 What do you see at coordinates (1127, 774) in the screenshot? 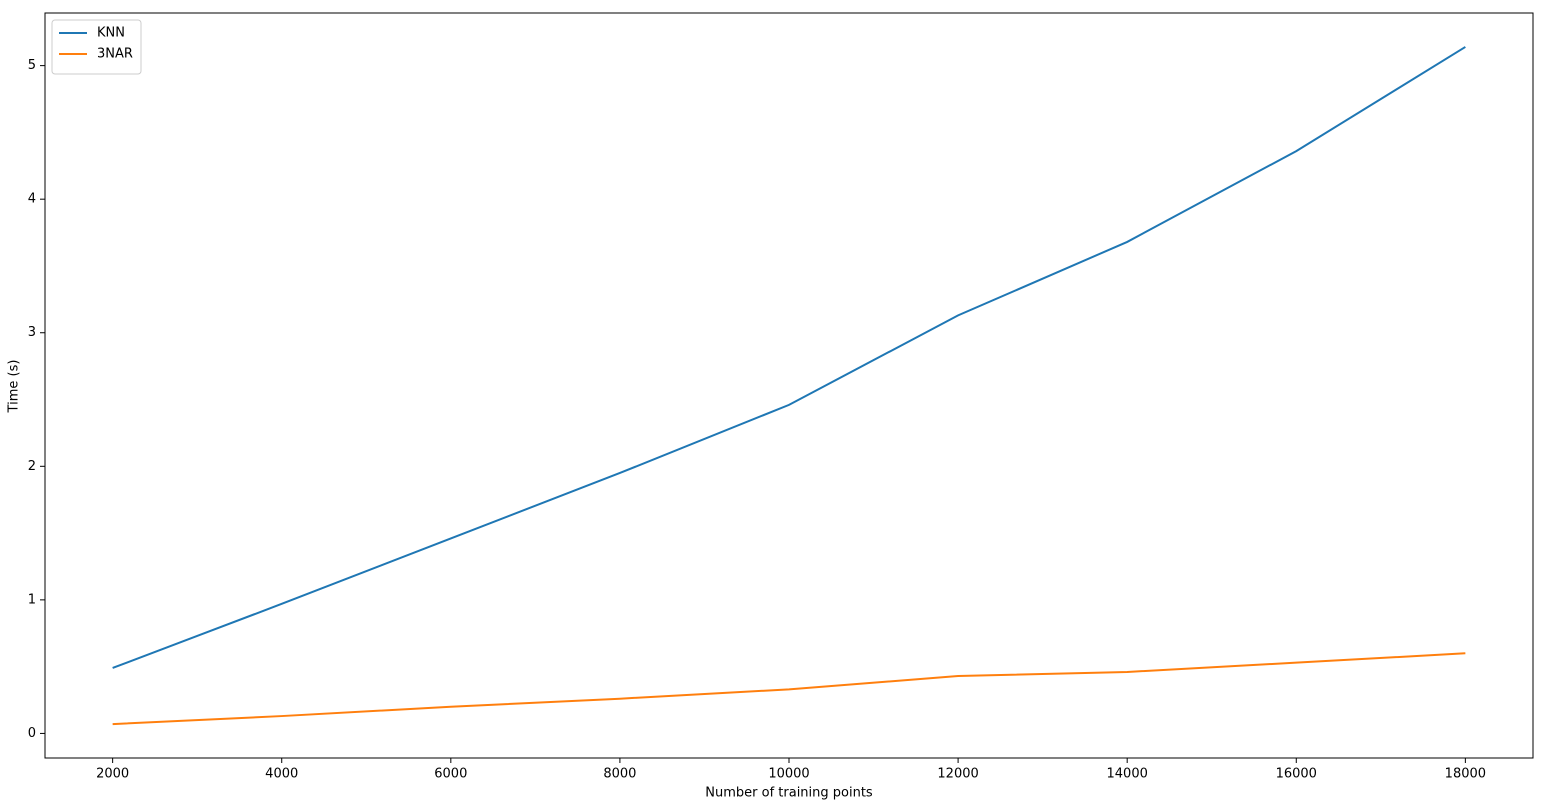
I see `x-tick-label: 14000` at bounding box center [1127, 774].